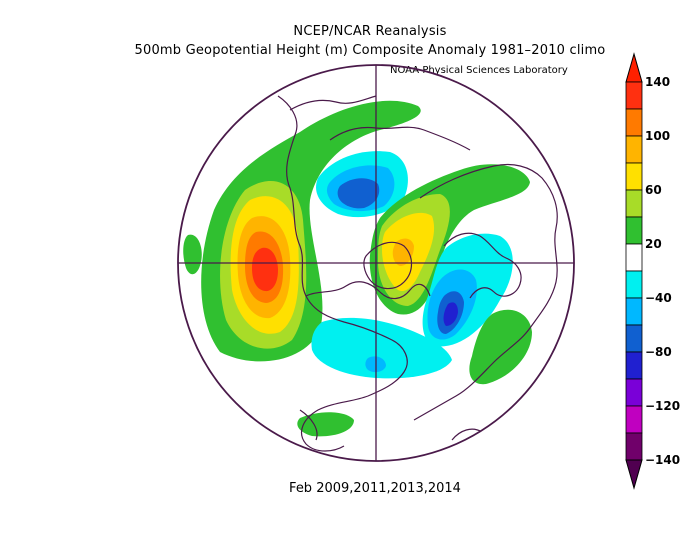 This screenshot has width=700, height=542. I want to click on colorbar-label: −80, so click(658, 352).